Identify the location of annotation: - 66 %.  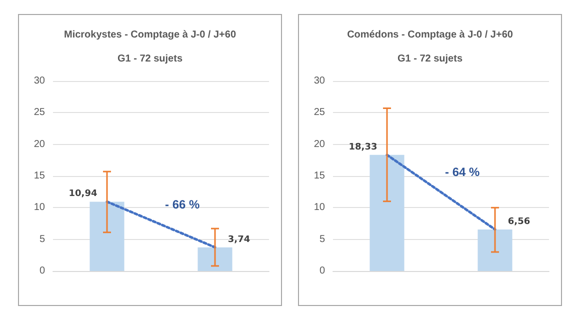
(182, 205).